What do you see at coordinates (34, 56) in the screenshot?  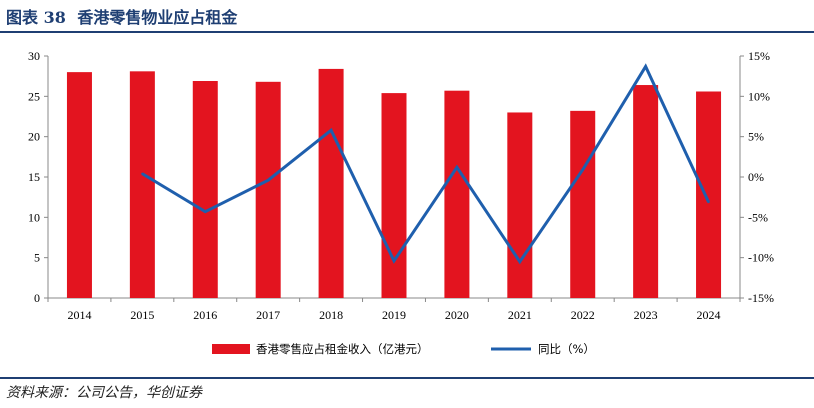 I see `y-left-tick-label: 30` at bounding box center [34, 56].